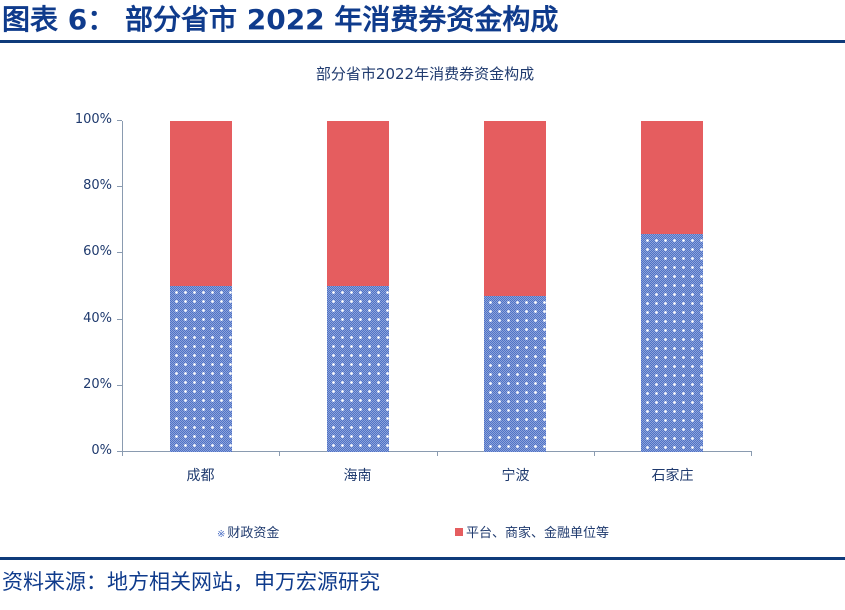 This screenshot has width=845, height=610. I want to click on legend-pattern-icon: ※, so click(221, 534).